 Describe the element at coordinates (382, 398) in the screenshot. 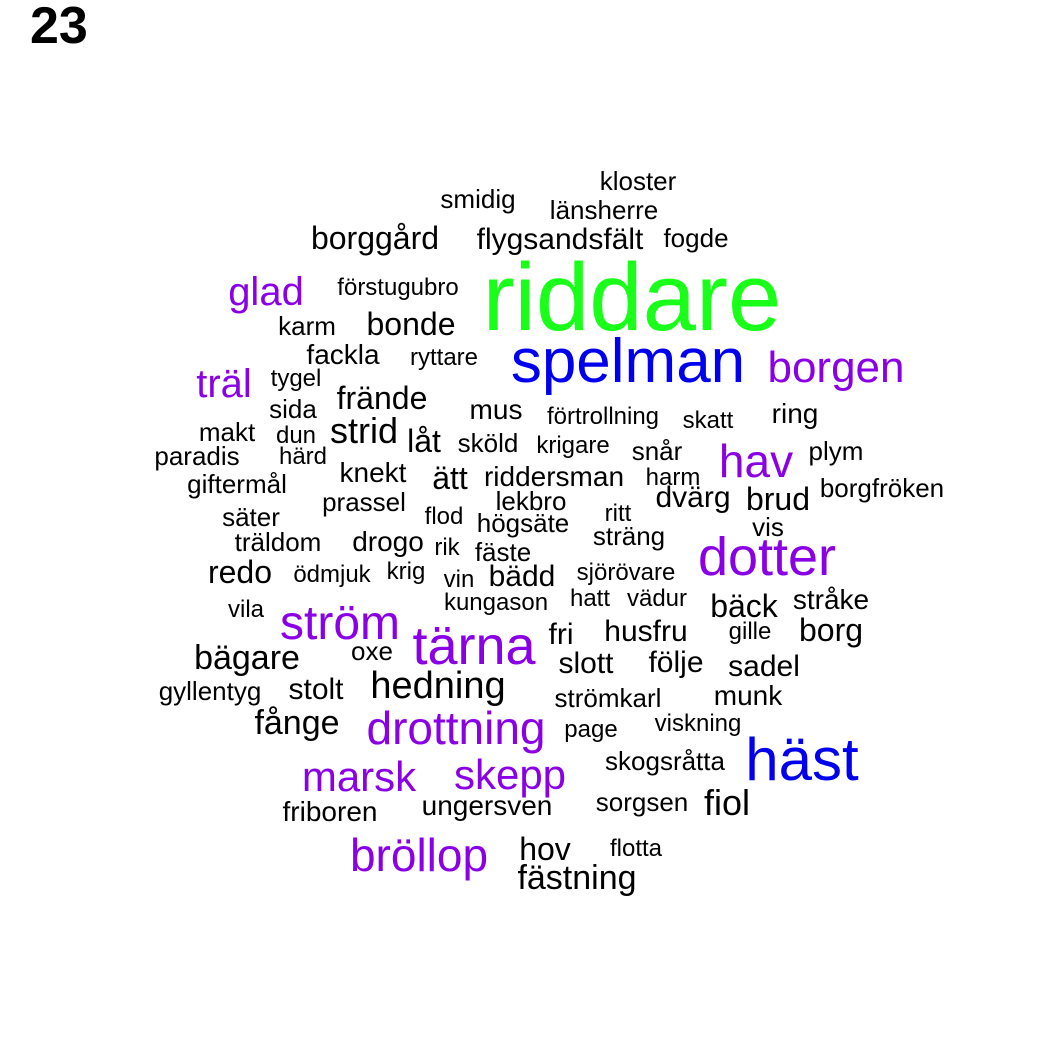

I see `cloud-word-frande: frände` at that location.